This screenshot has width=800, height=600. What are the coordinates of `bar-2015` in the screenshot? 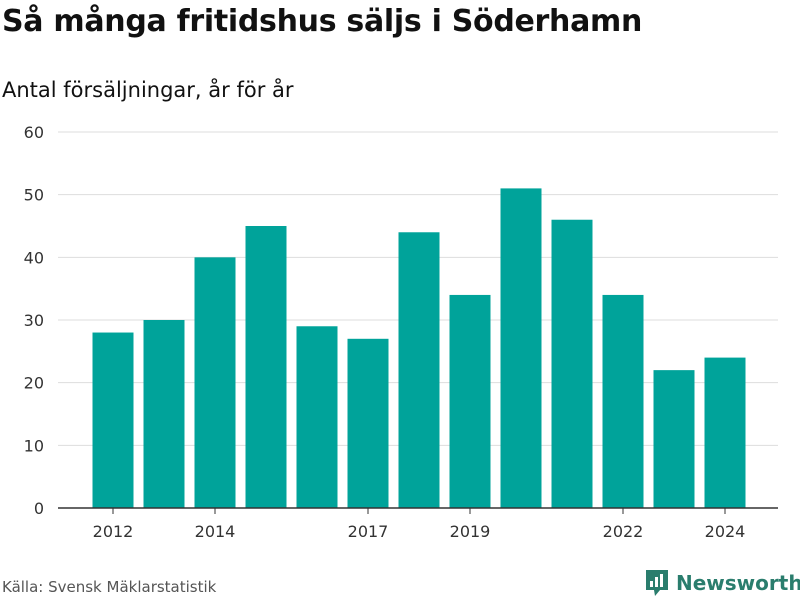 It's located at (266, 367).